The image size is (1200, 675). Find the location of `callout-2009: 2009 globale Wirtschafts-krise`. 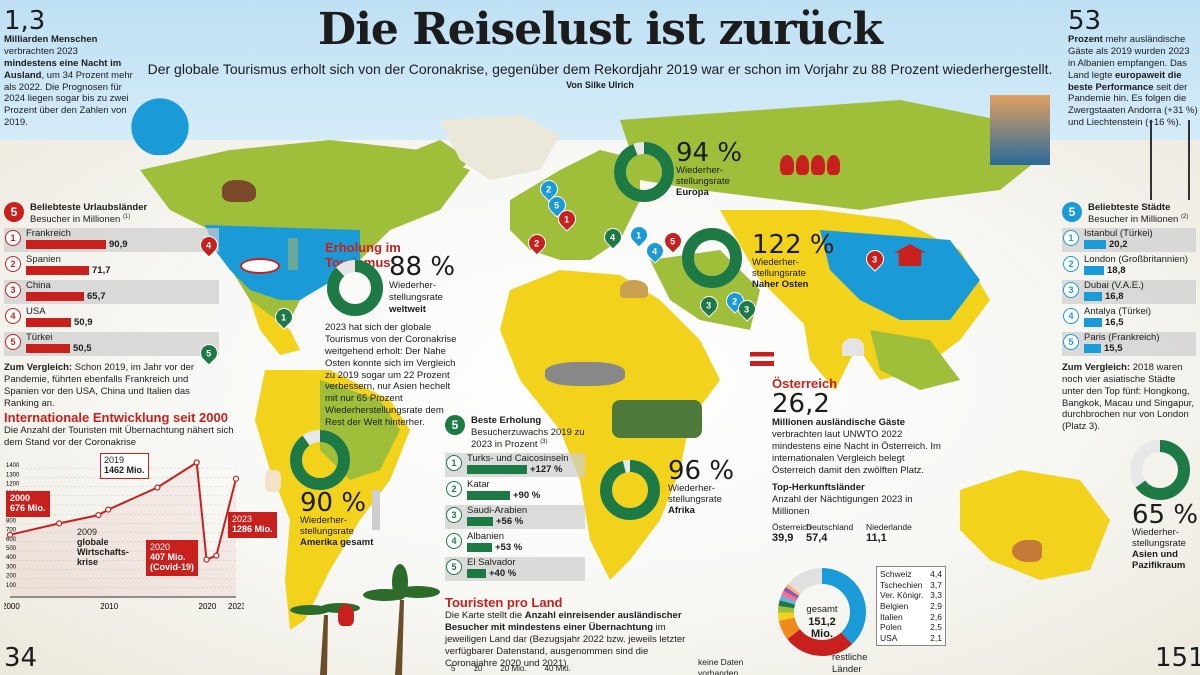

callout-2009: 2009 globale Wirtschafts-krise is located at coordinates (103, 548).